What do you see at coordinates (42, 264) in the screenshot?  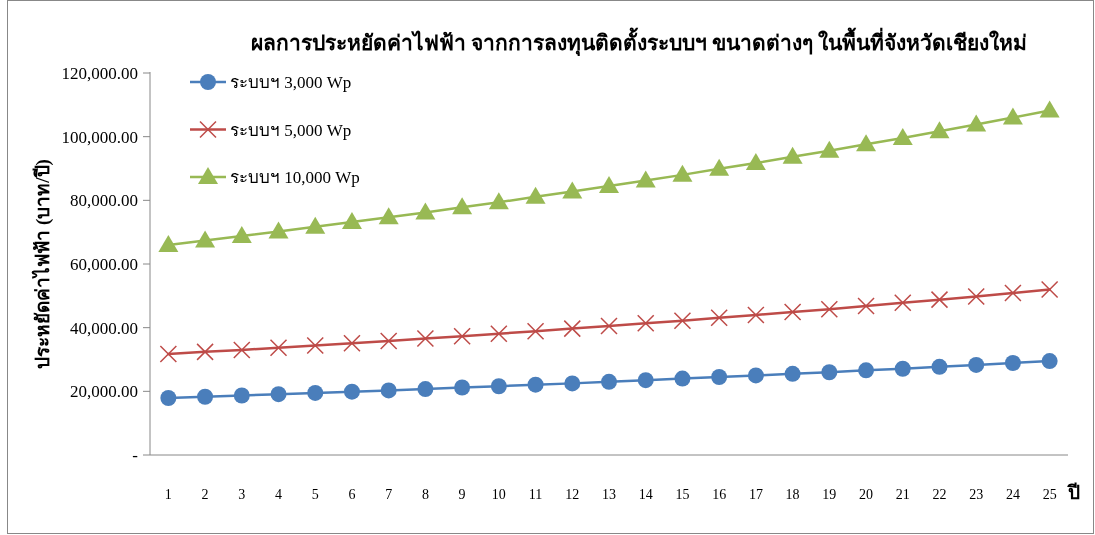 I see `y-axis-title: ประหยัดค่าไฟฟ้า (บาท/ปี)` at bounding box center [42, 264].